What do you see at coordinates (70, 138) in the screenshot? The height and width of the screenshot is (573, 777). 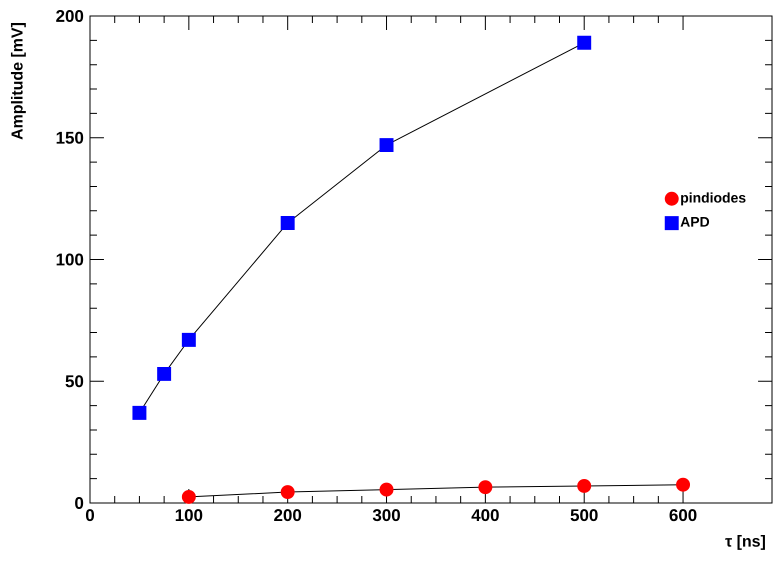 I see `y-tick-label: 150` at bounding box center [70, 138].